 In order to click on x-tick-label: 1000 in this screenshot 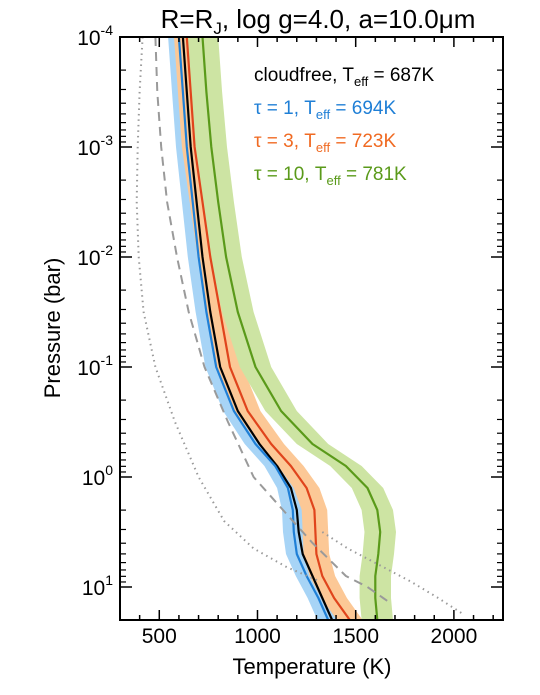, I will do `click(257, 636)`.